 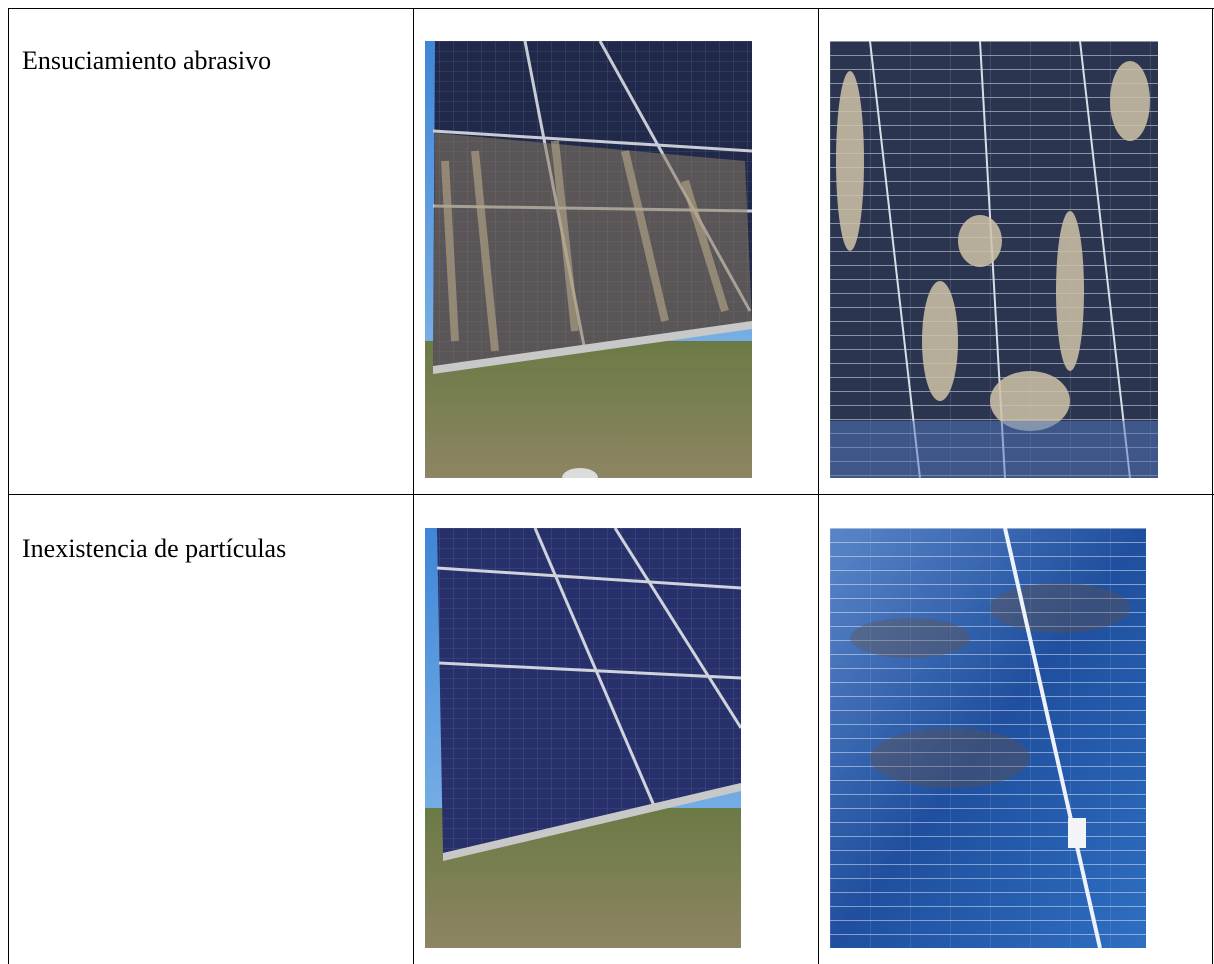 I want to click on photo-clean-closeup, so click(x=988, y=738).